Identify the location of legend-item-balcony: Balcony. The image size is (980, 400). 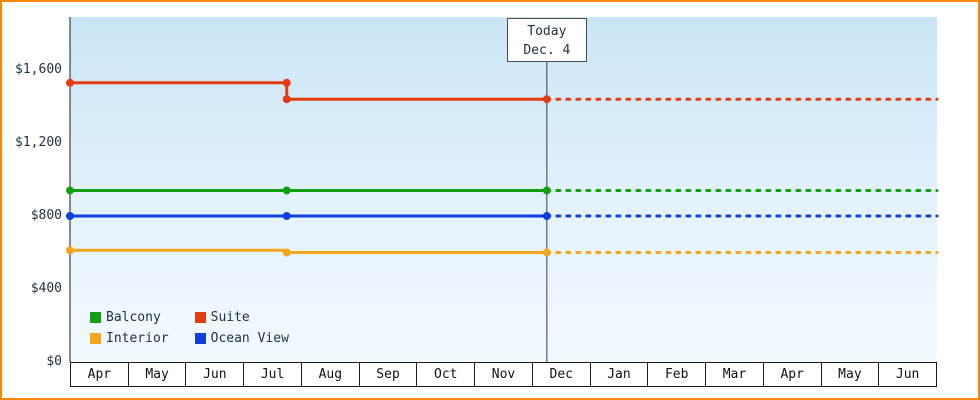
(129, 317).